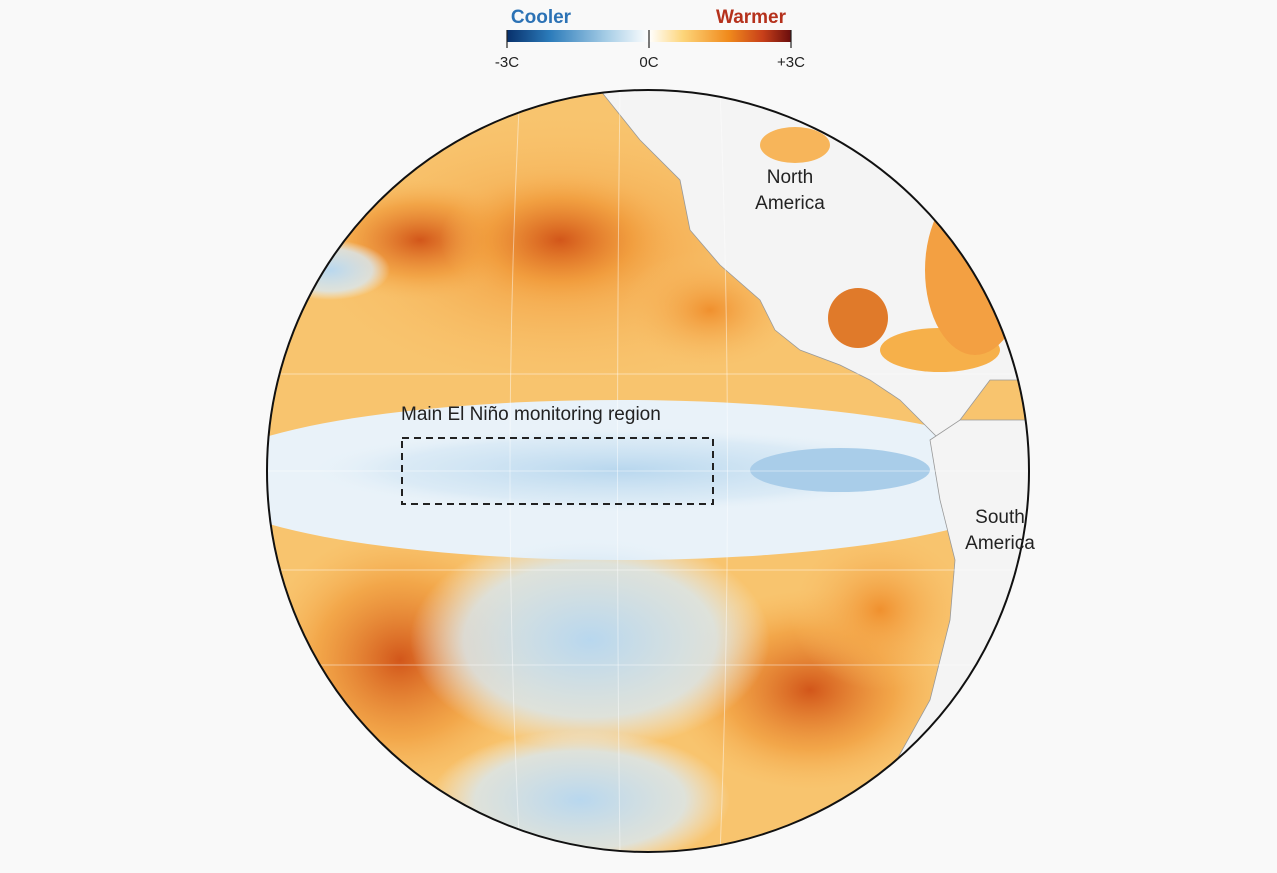 This screenshot has height=873, width=1277. I want to click on legend-tick-label: 0C, so click(648, 62).